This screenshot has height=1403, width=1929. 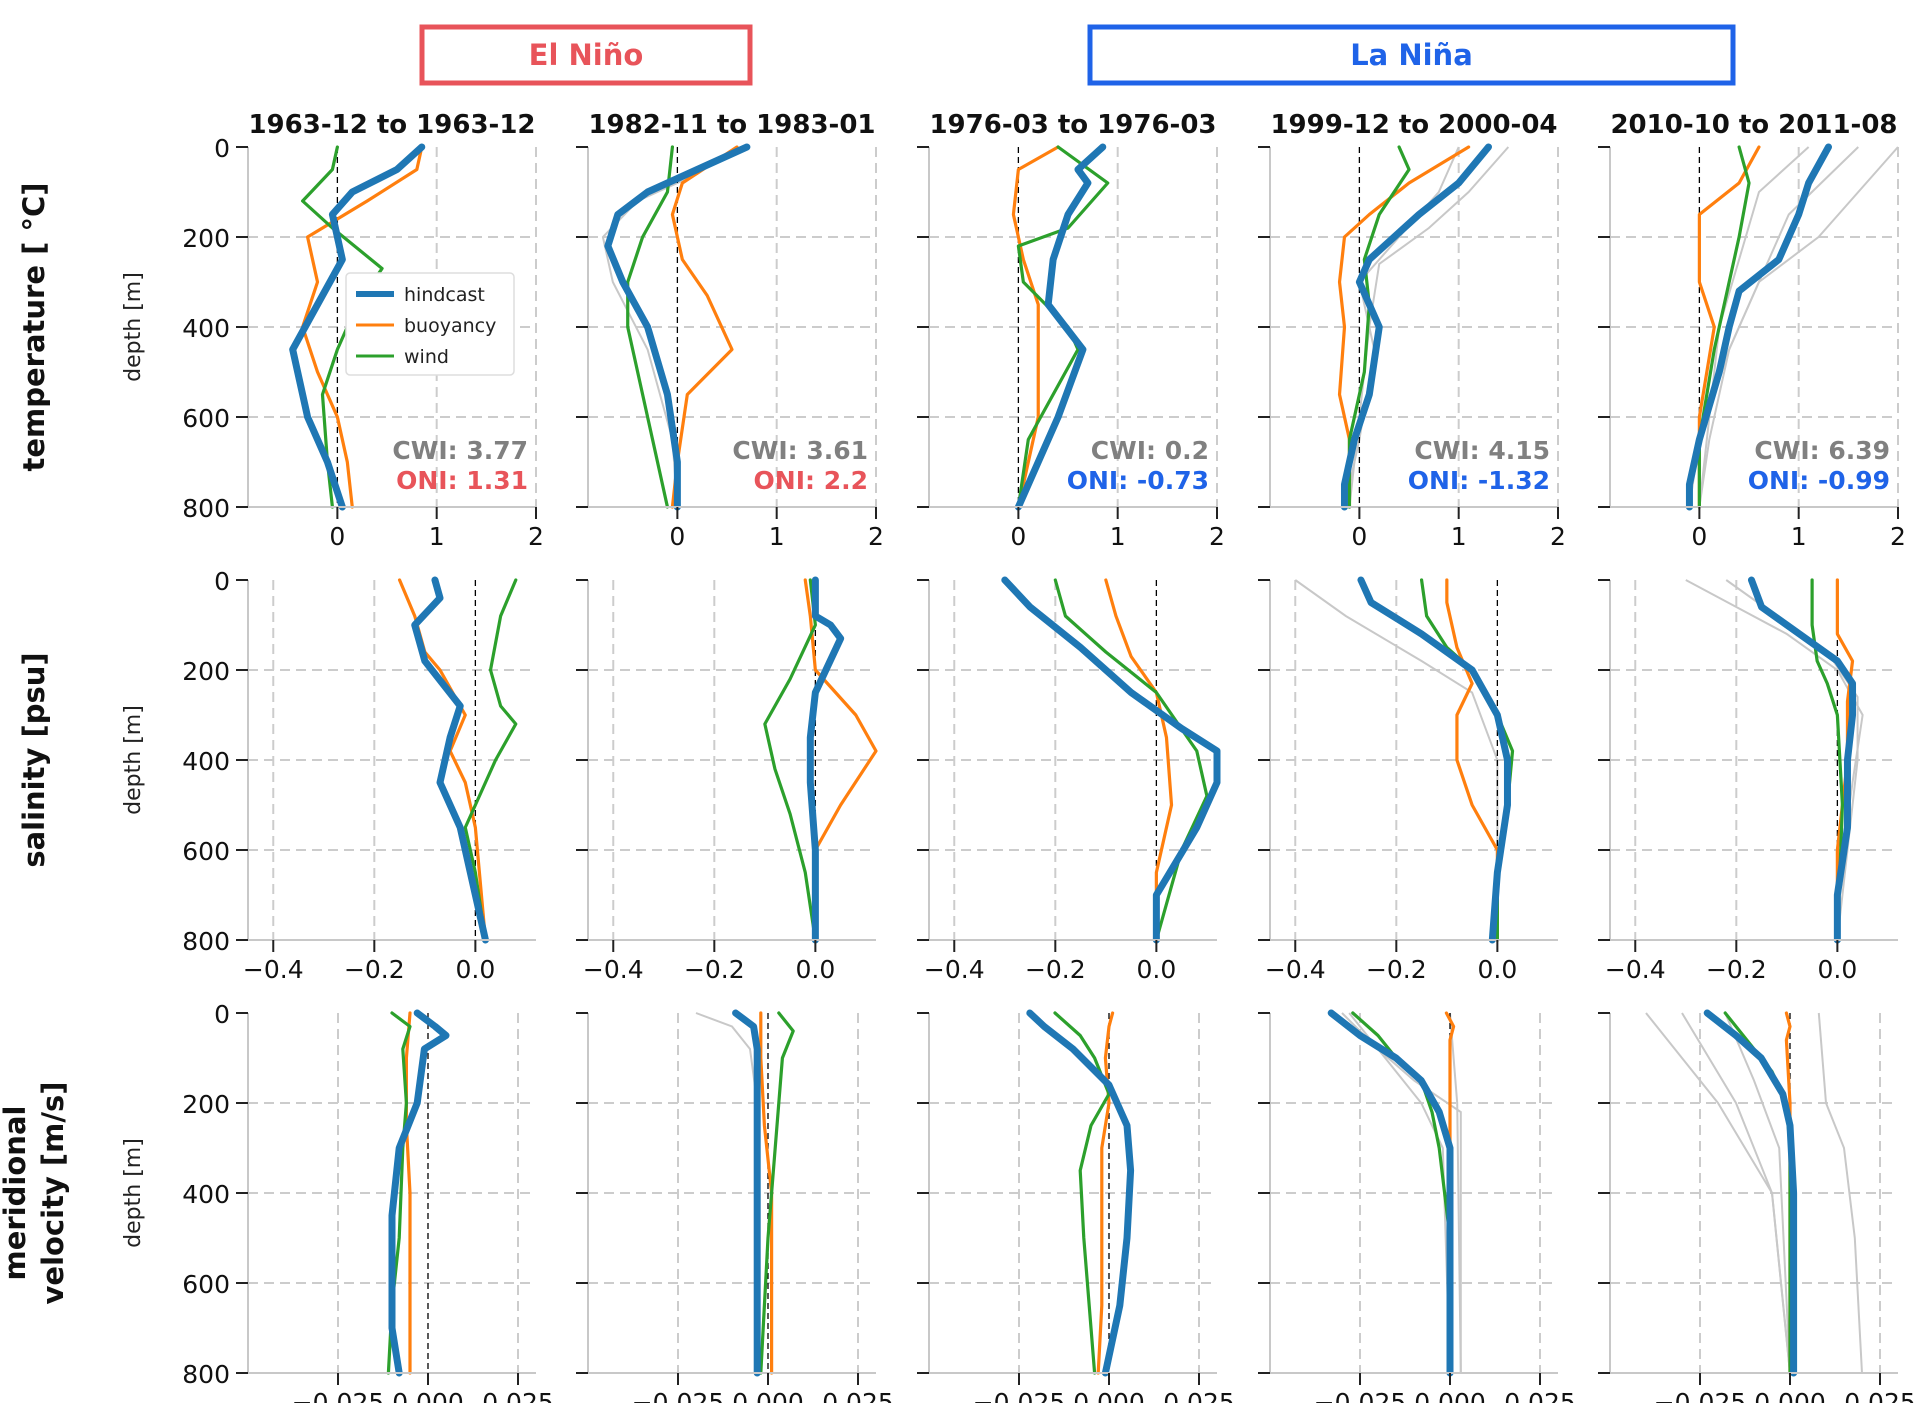 I want to click on group-label: La Niña, so click(x=1411, y=55).